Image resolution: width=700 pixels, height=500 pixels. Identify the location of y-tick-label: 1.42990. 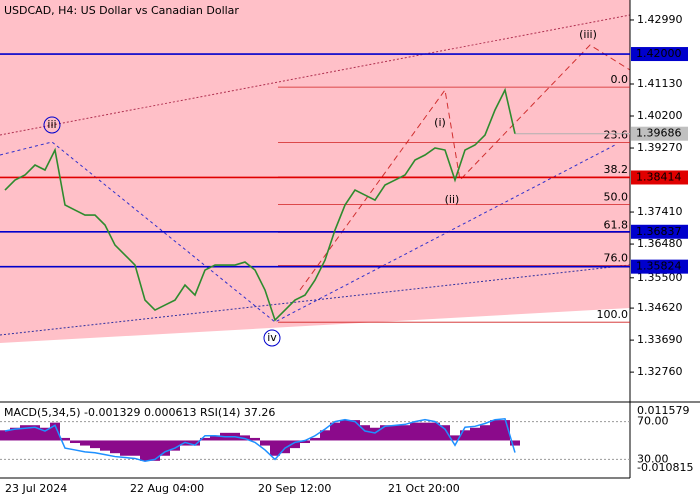
(660, 19).